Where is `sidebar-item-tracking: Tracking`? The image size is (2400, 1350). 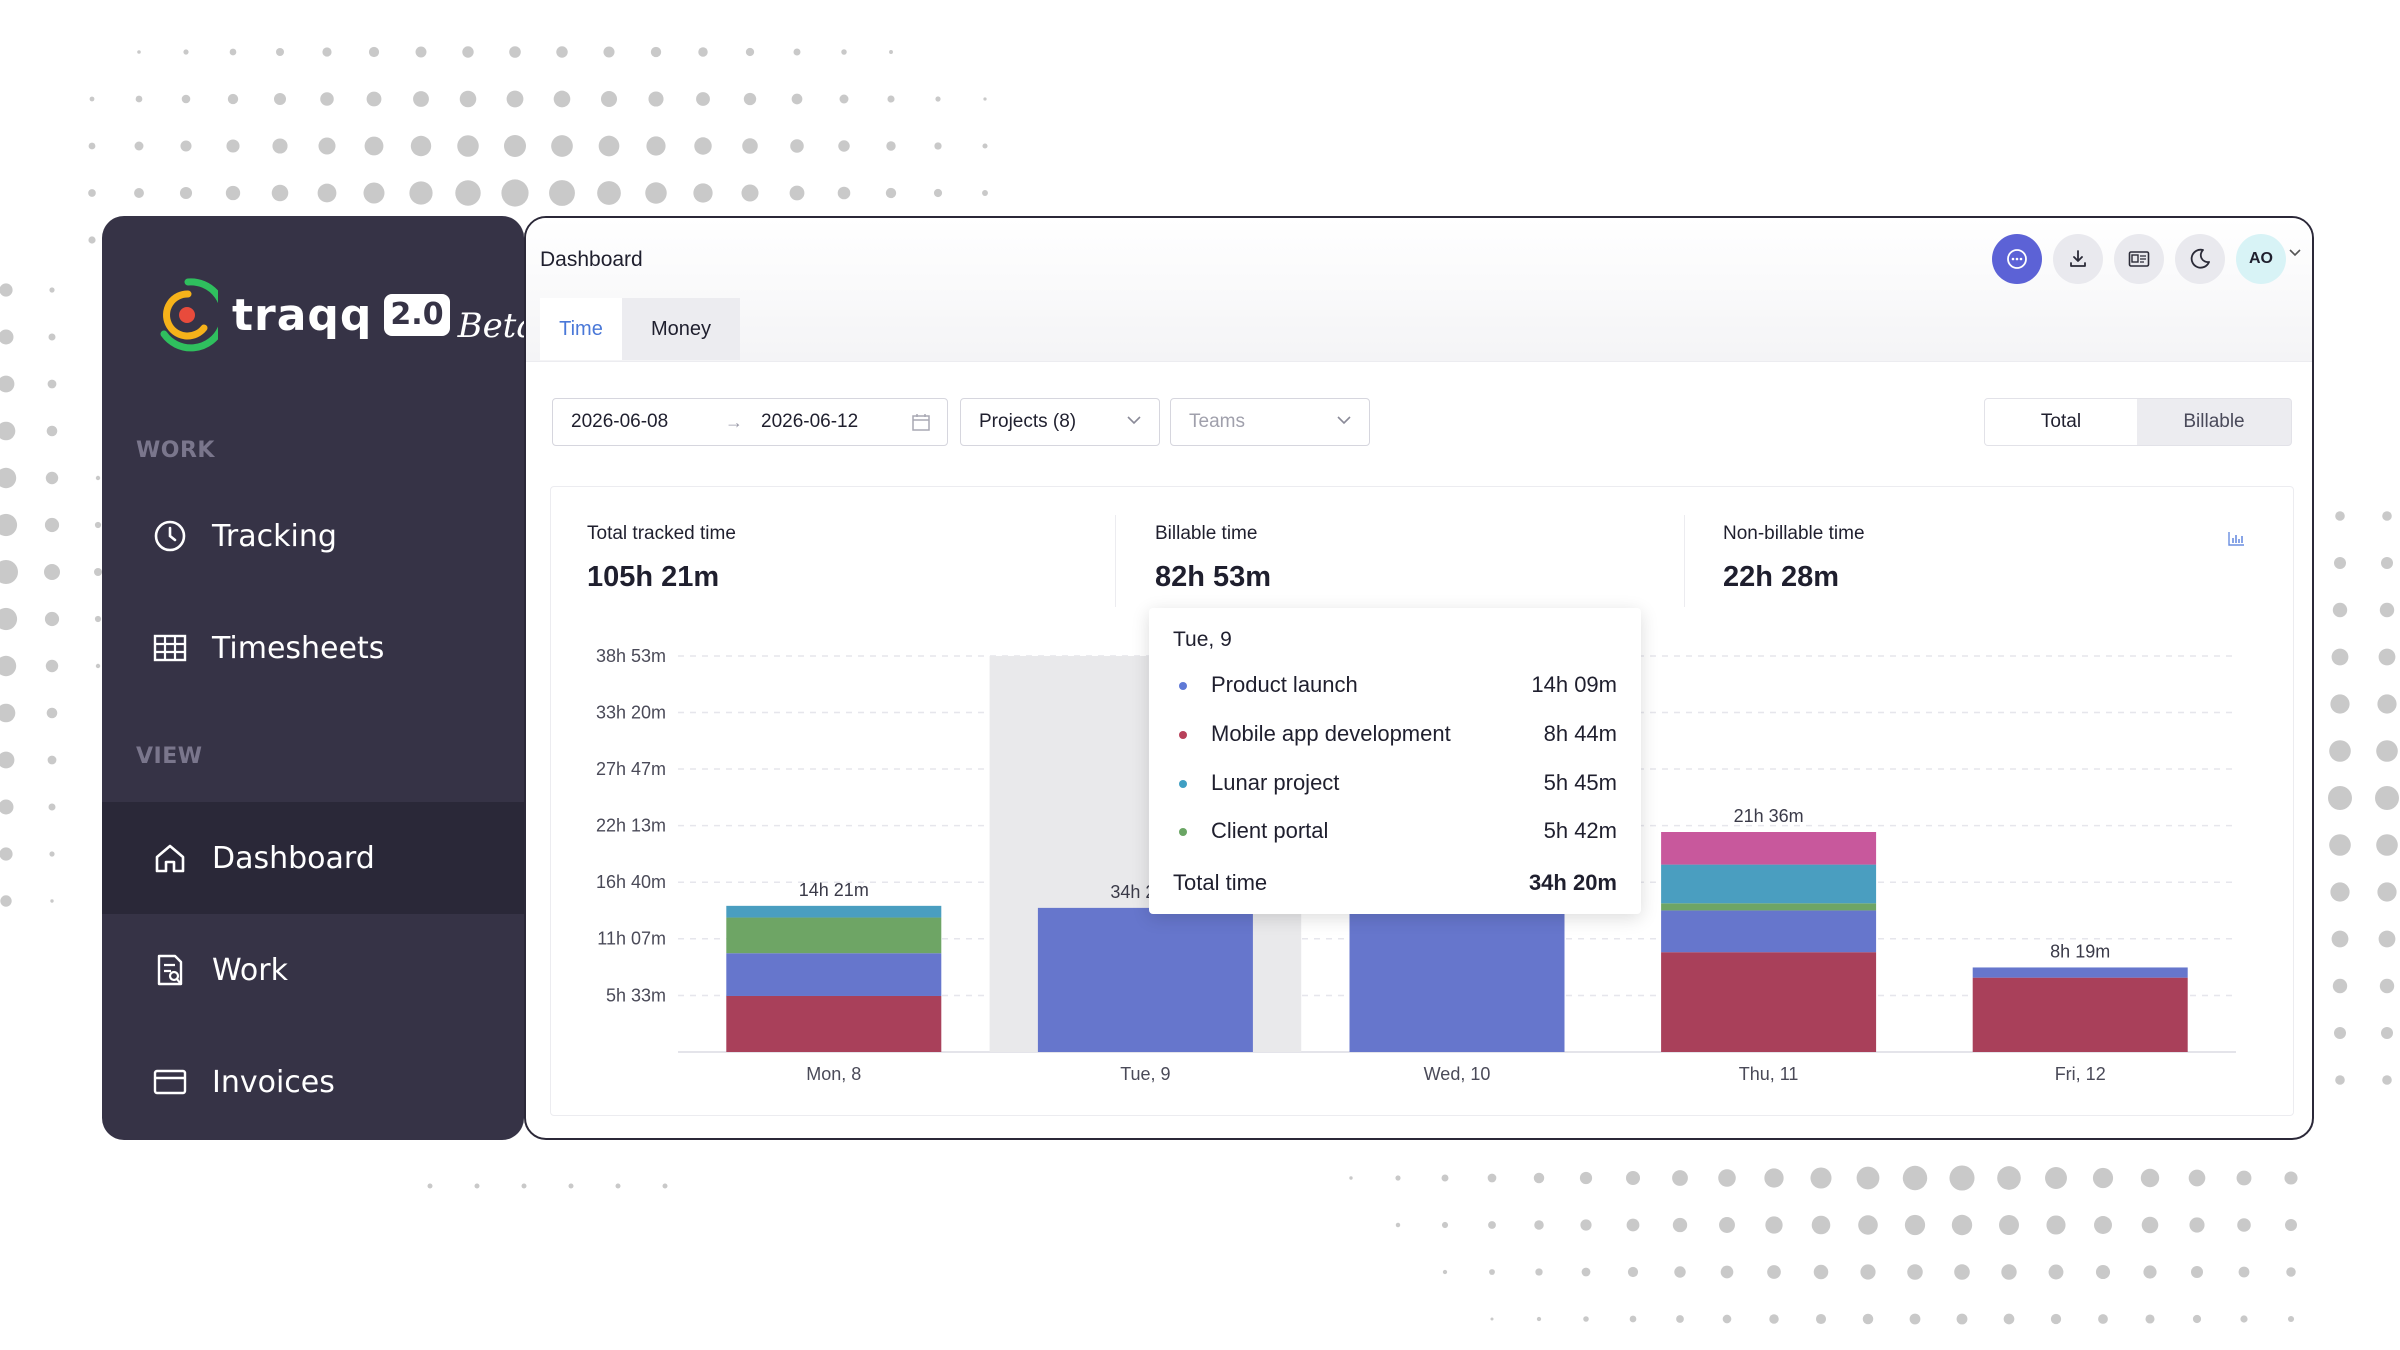 sidebar-item-tracking: Tracking is located at coordinates (313, 536).